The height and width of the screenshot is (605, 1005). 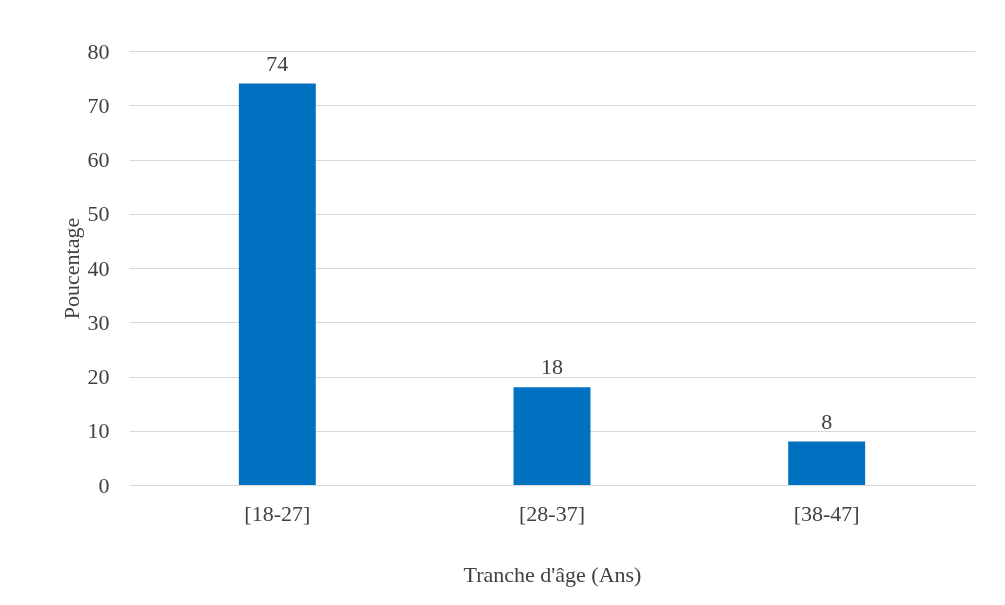 What do you see at coordinates (277, 513) in the screenshot?
I see `x-tick-label: [18-27]` at bounding box center [277, 513].